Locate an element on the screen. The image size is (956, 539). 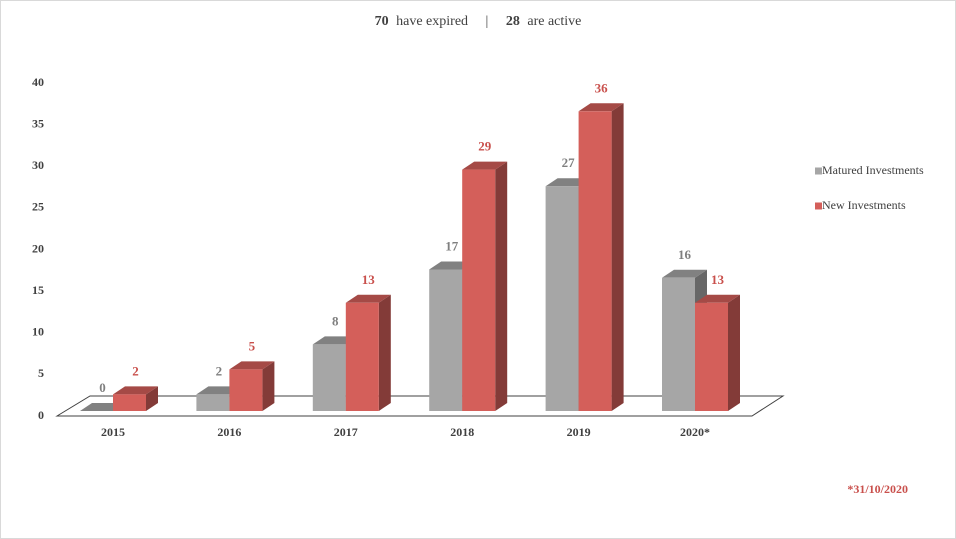
y-tick-label: 30 is located at coordinates (38, 165).